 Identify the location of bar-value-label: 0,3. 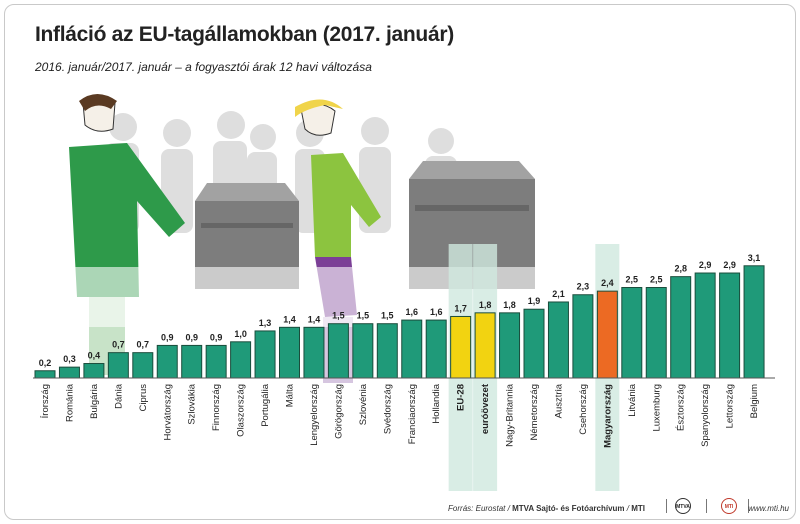
(69, 359).